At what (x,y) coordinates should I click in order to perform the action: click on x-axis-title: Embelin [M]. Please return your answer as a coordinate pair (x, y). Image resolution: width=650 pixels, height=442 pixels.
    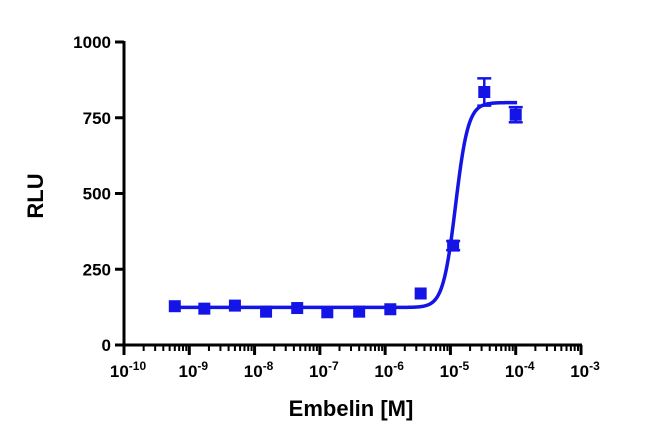
    Looking at the image, I should click on (351, 408).